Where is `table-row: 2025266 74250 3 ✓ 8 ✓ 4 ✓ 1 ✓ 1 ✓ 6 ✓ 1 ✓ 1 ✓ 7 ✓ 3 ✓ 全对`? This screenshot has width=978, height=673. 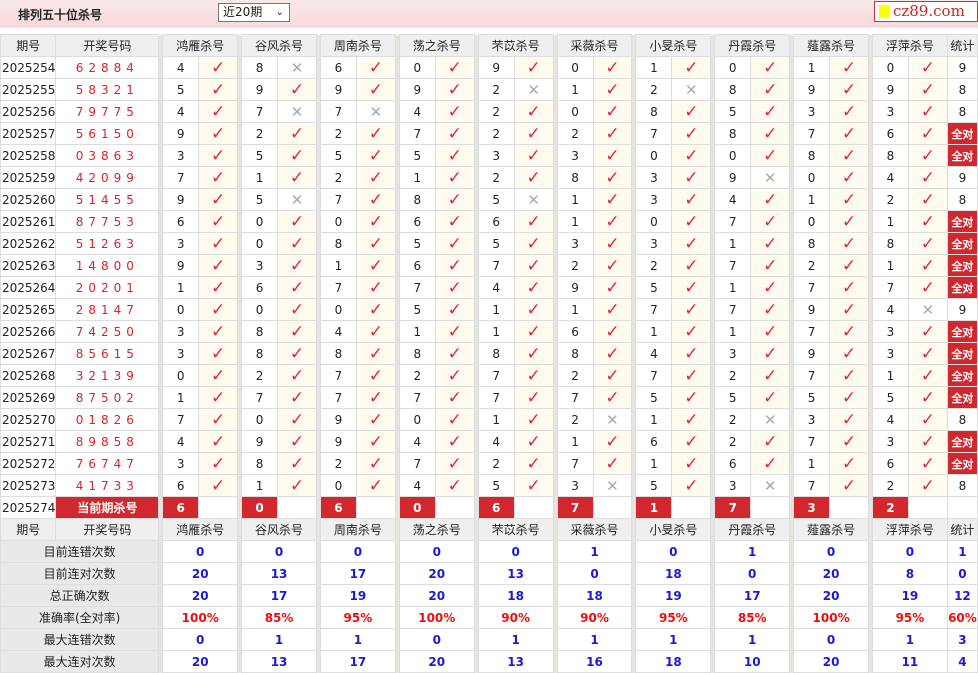
table-row: 2025266 74250 3 ✓ 8 ✓ 4 ✓ 1 ✓ 1 ✓ 6 ✓ 1 ✓ 1 ✓ 7 ✓ 3 ✓ 全对 is located at coordinates (489, 331).